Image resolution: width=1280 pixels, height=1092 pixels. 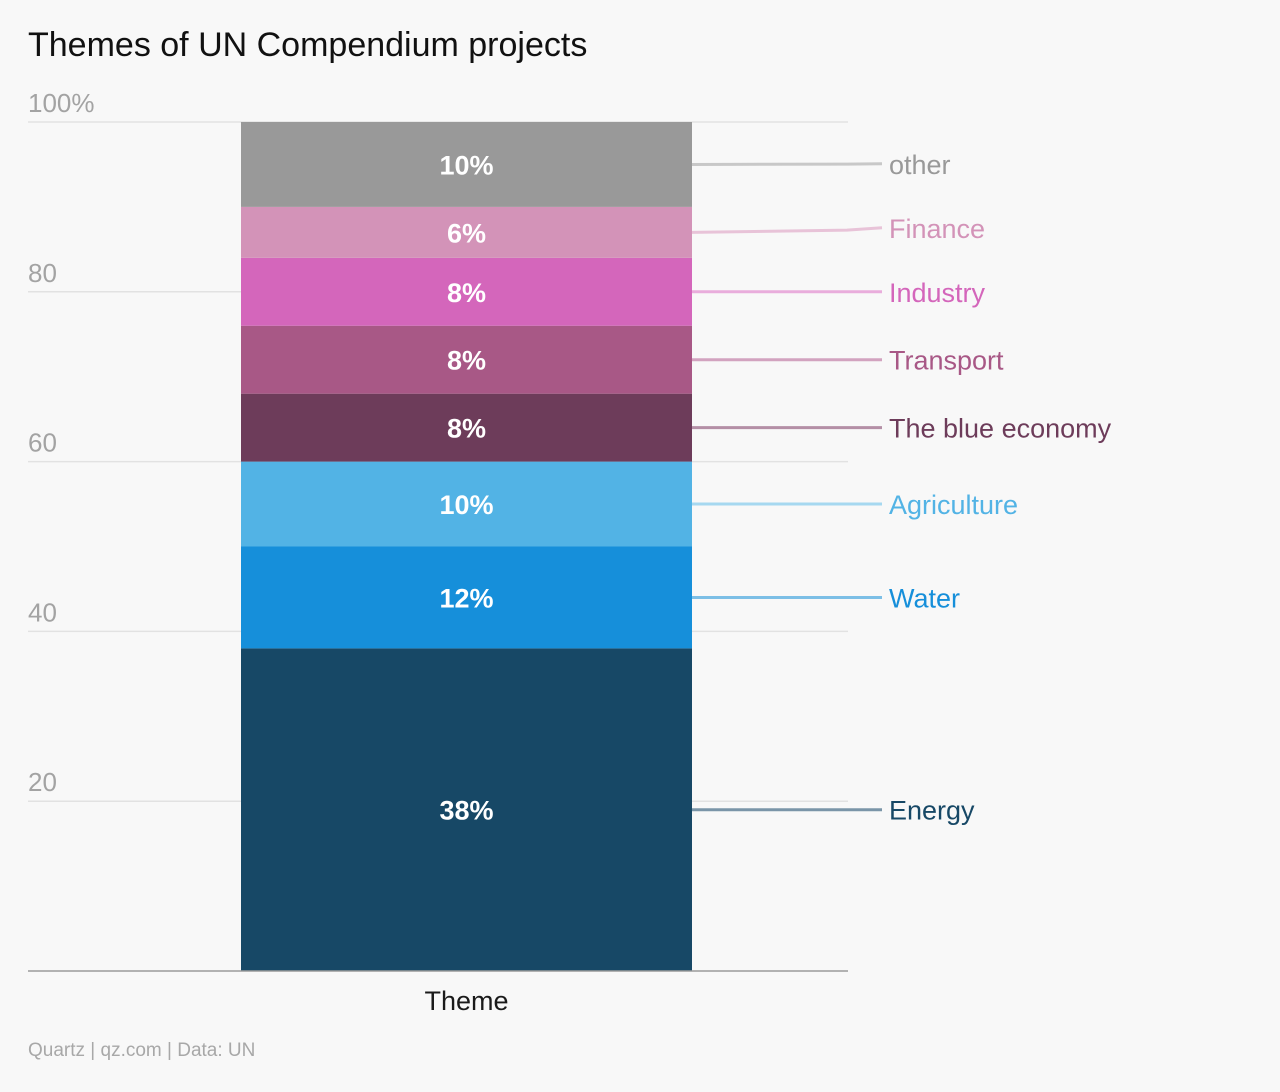 I want to click on segment-value-industry: 8%, so click(x=466, y=293).